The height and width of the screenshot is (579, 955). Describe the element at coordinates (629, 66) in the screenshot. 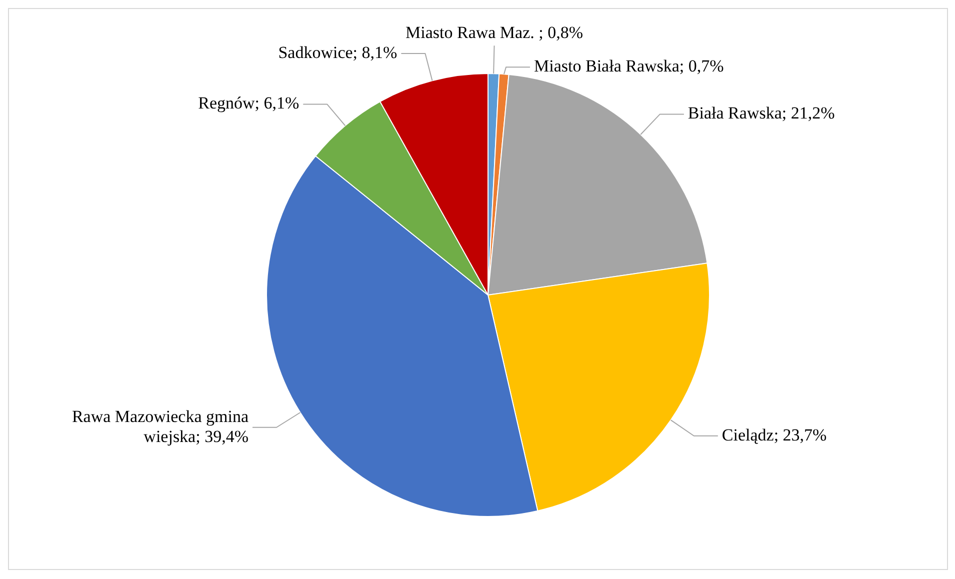

I see `slice-label: Miasto Biała Rawska; 0,7%` at that location.